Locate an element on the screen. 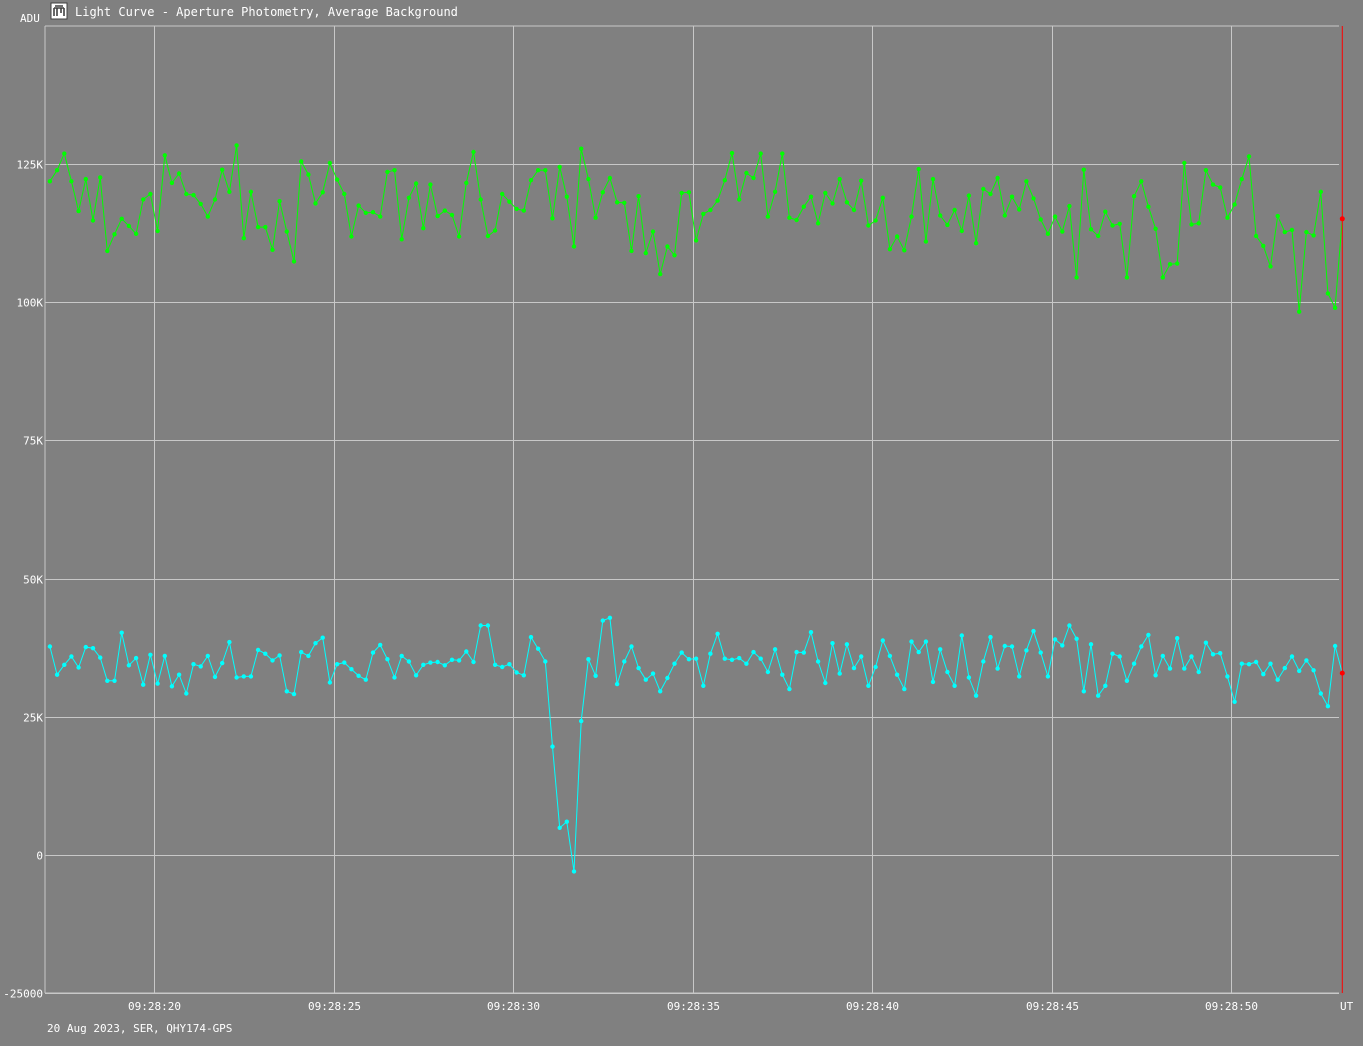  x-tick-label: 09:28:30 is located at coordinates (513, 1006).